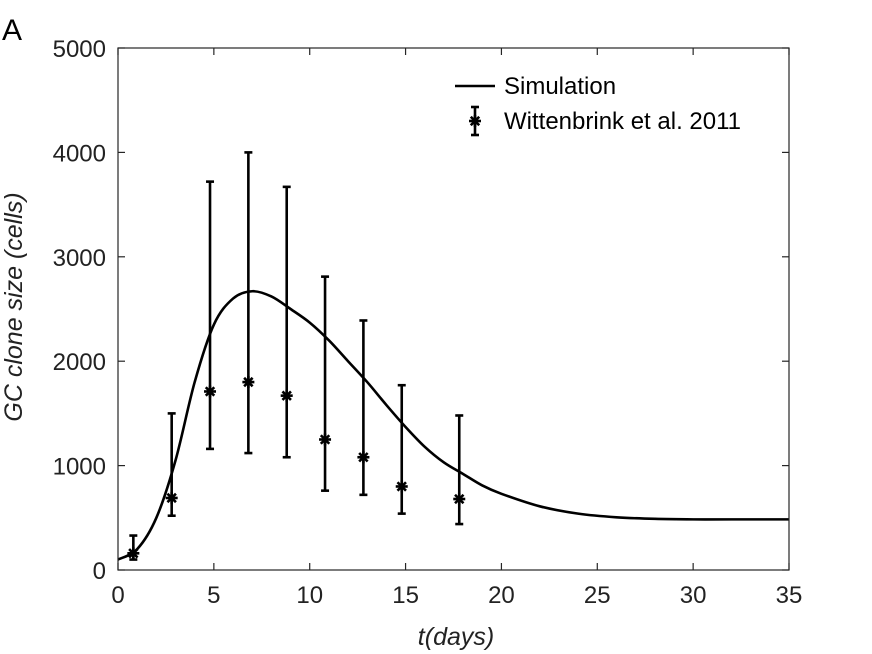 This screenshot has height=654, width=872. What do you see at coordinates (309, 595) in the screenshot?
I see `x-tick-label: 10` at bounding box center [309, 595].